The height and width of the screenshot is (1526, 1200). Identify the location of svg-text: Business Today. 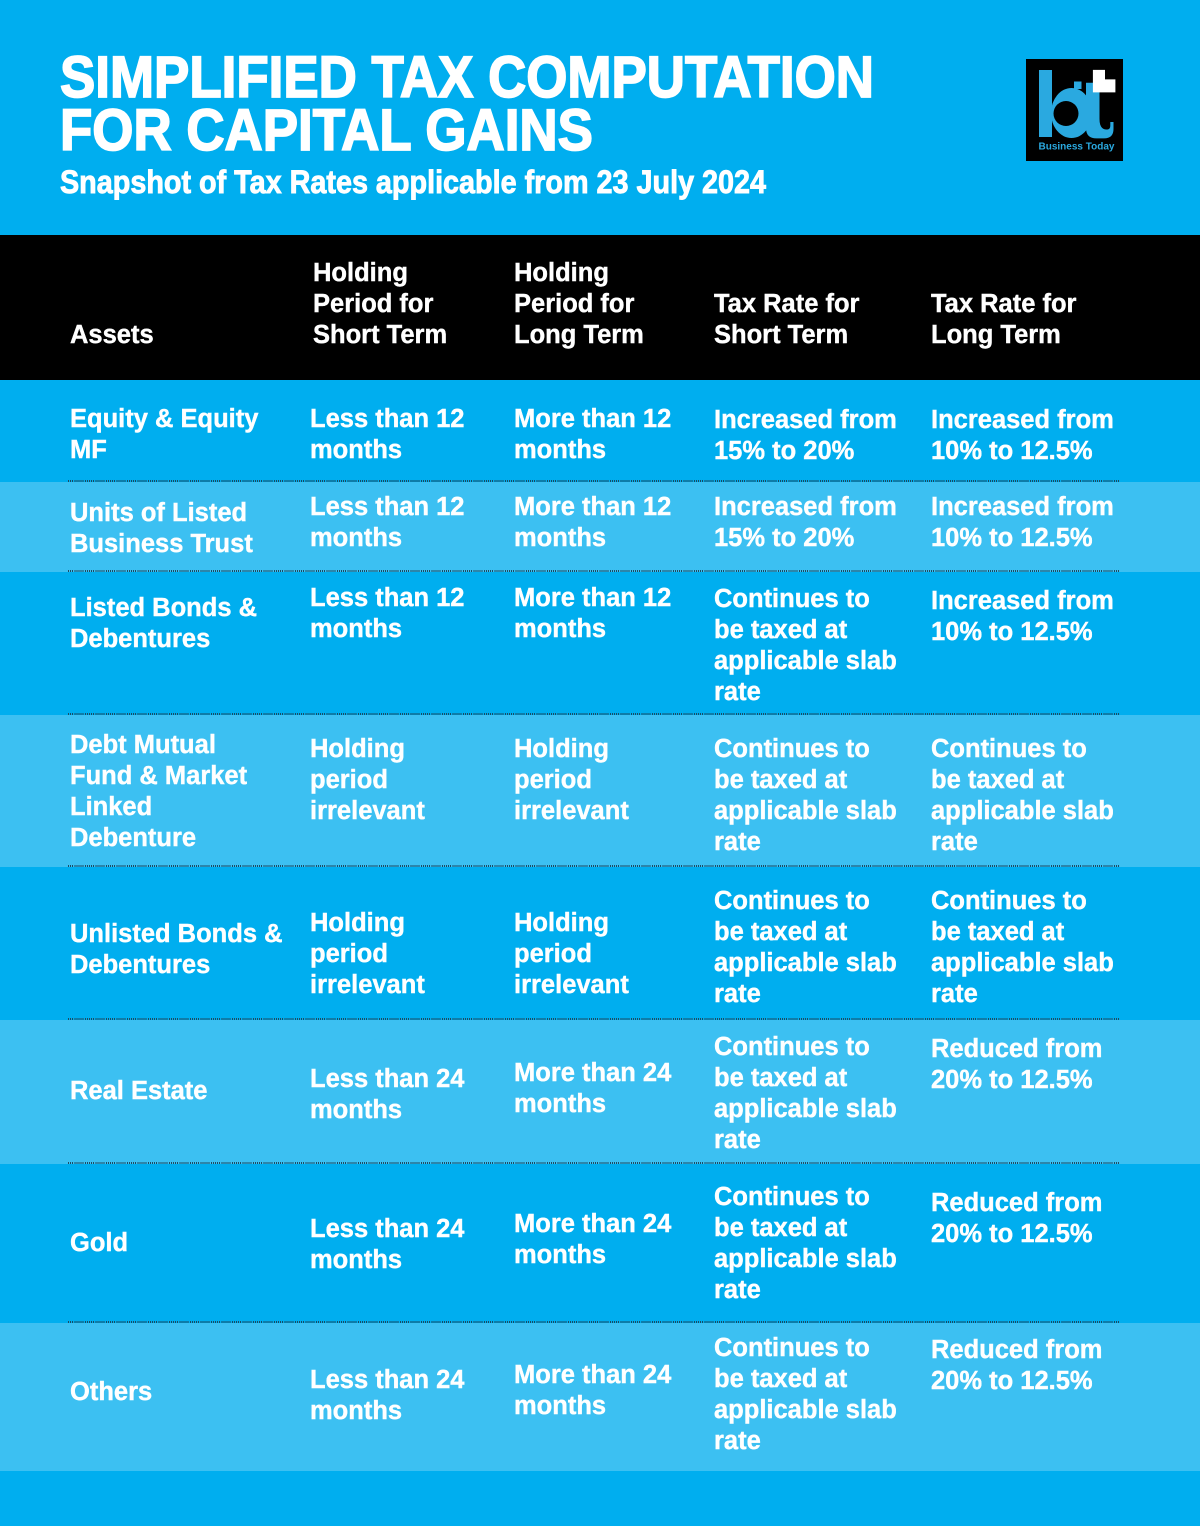
(1077, 147).